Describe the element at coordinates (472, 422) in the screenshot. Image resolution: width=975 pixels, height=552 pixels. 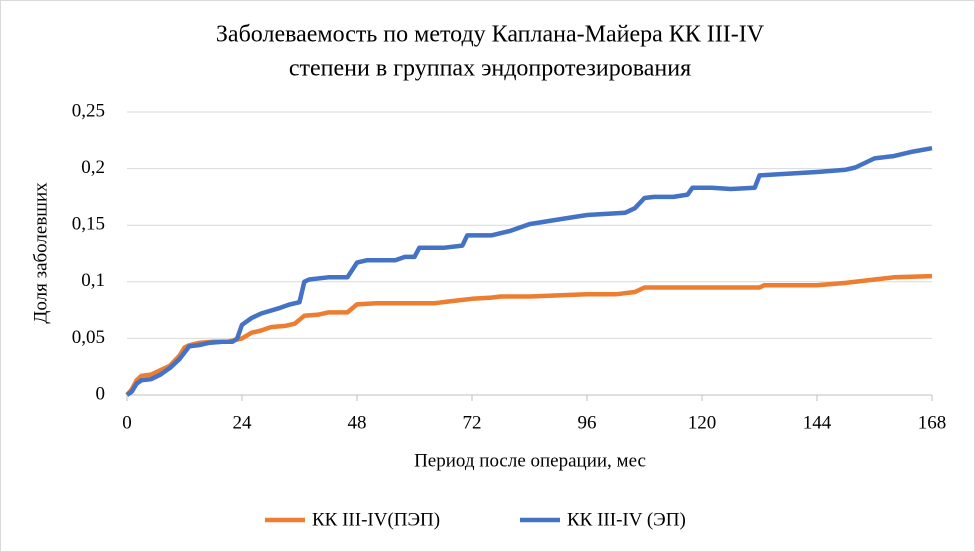
I see `x-tick-label: 72` at that location.